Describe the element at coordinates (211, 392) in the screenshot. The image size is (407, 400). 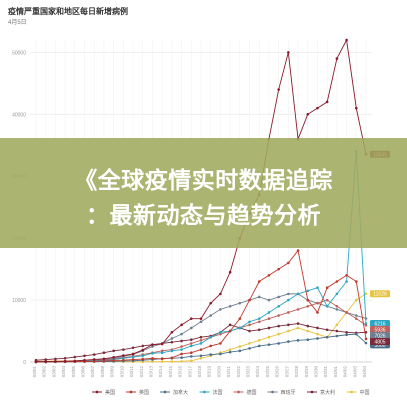
I see `legend-item: 法国` at that location.